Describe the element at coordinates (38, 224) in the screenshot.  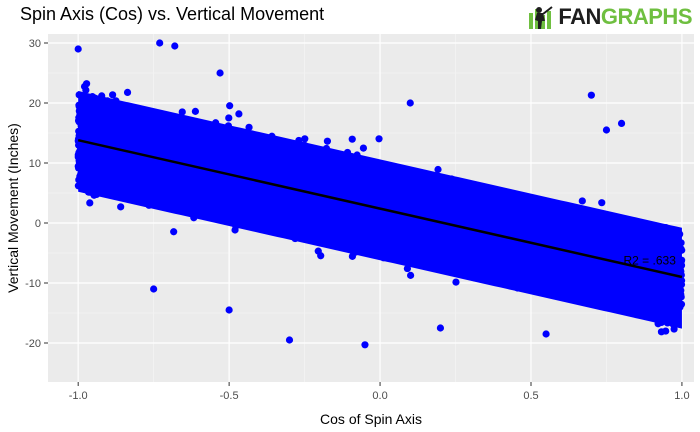
I see `y-tick-label: 0` at that location.